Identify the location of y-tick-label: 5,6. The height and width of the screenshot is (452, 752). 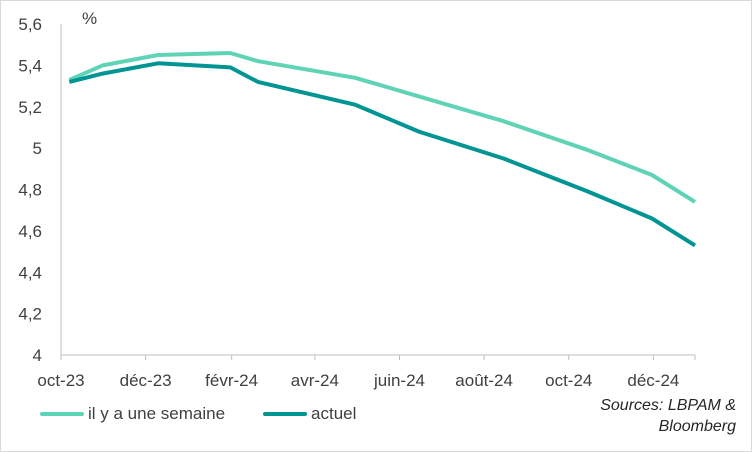
(30, 24).